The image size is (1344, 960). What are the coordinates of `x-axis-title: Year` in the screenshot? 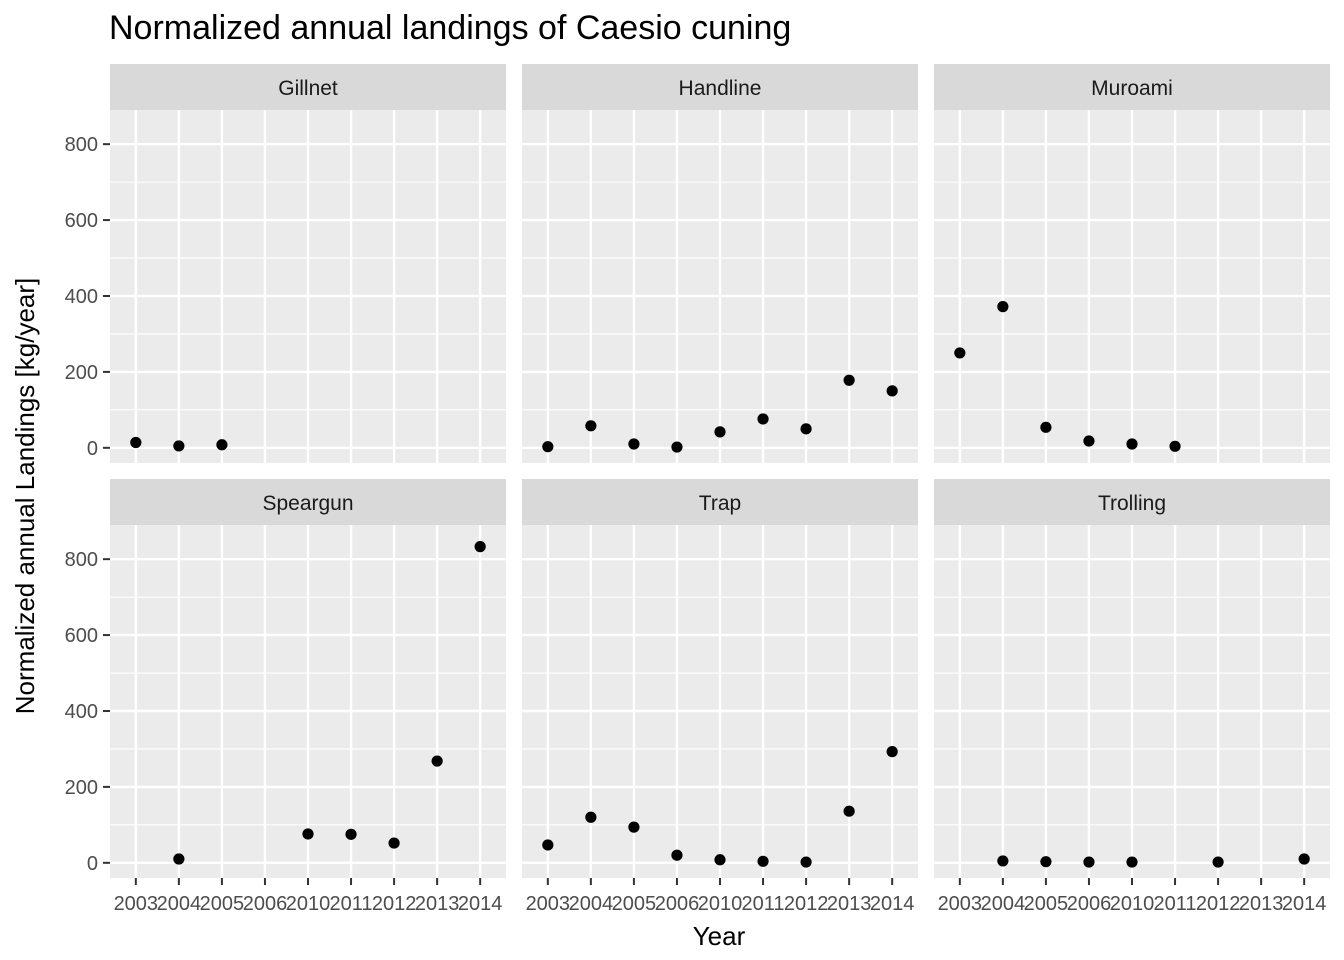 It's located at (719, 936).